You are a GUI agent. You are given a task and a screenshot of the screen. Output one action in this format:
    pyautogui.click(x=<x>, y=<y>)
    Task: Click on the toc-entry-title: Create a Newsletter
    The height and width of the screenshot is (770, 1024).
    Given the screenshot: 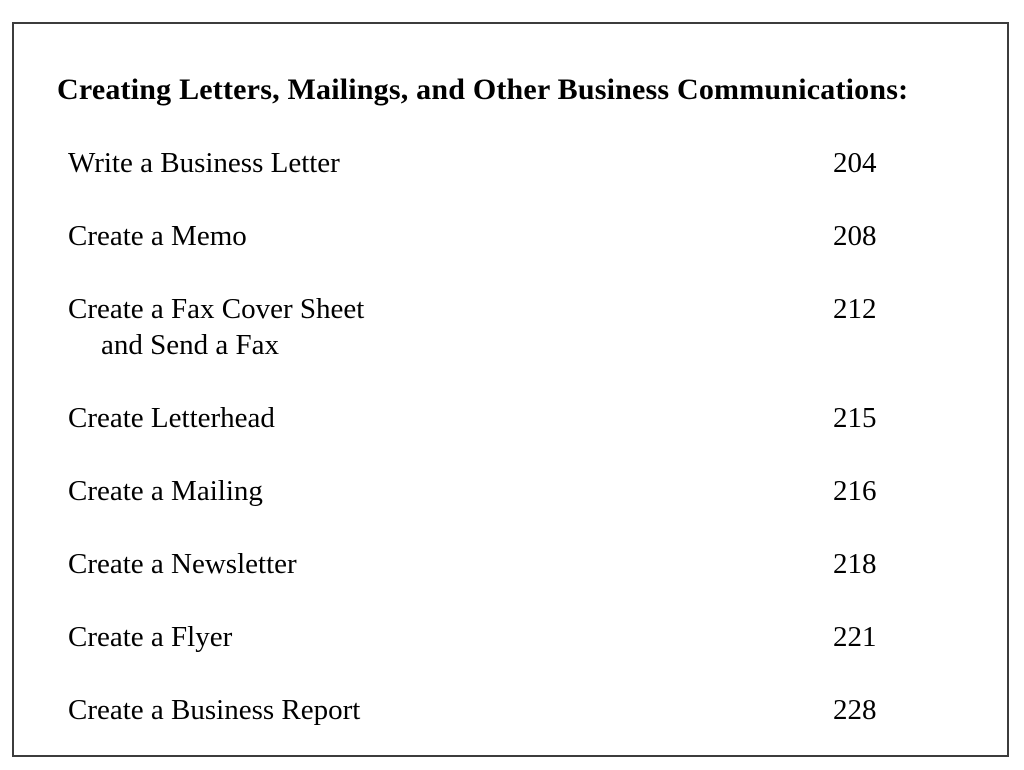 What is the action you would take?
    pyautogui.click(x=182, y=564)
    